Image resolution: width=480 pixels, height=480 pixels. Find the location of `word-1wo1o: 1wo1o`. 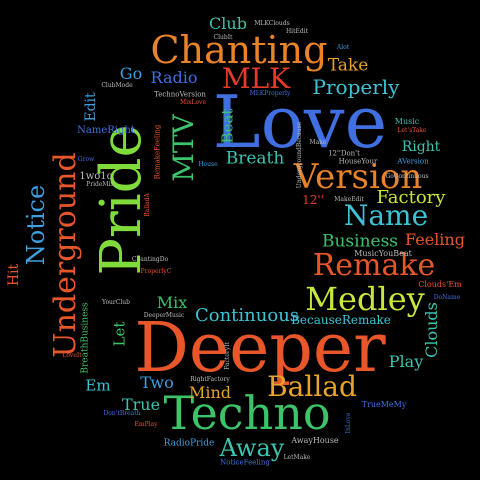

word-1wo1o: 1wo1o is located at coordinates (96, 176).